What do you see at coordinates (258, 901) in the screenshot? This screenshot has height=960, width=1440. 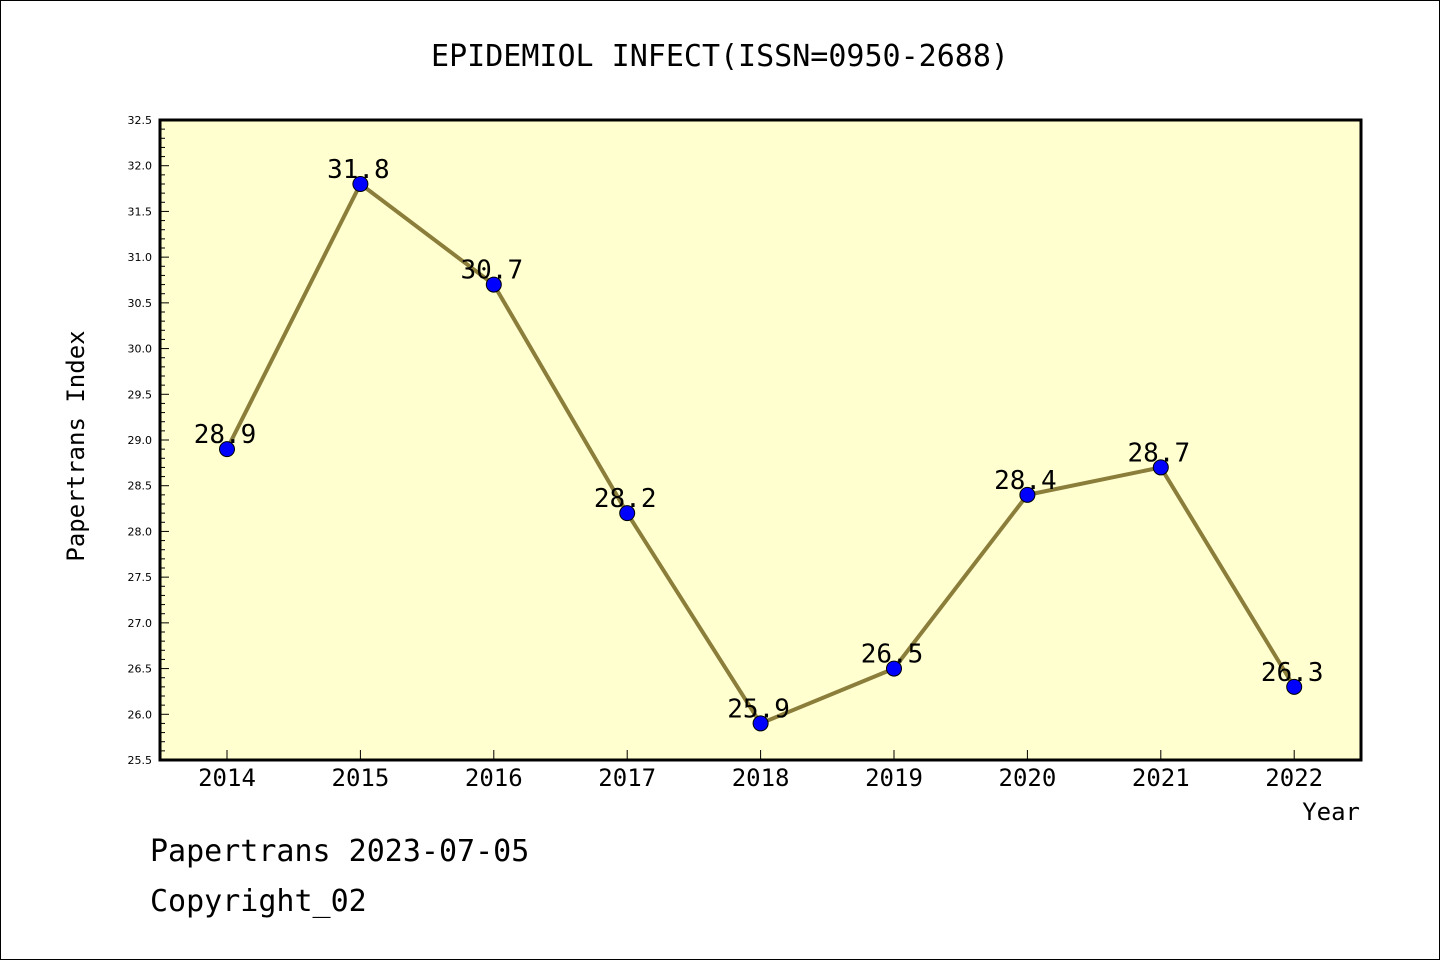 I see `footer-copyright: Copyright_02` at bounding box center [258, 901].